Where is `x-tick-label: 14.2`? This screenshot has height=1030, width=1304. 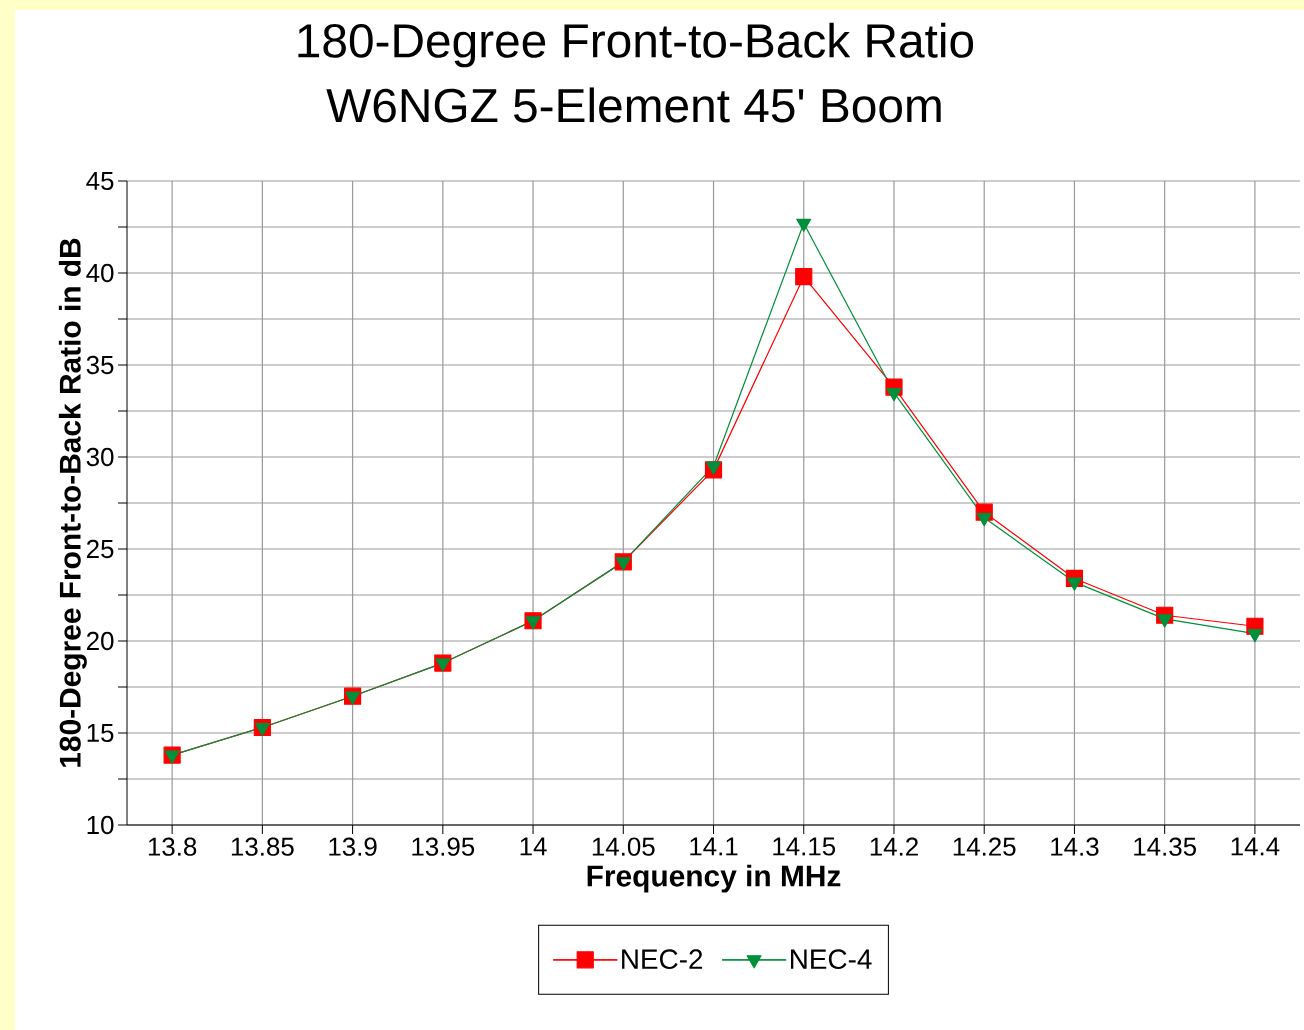 x-tick-label: 14.2 is located at coordinates (894, 846).